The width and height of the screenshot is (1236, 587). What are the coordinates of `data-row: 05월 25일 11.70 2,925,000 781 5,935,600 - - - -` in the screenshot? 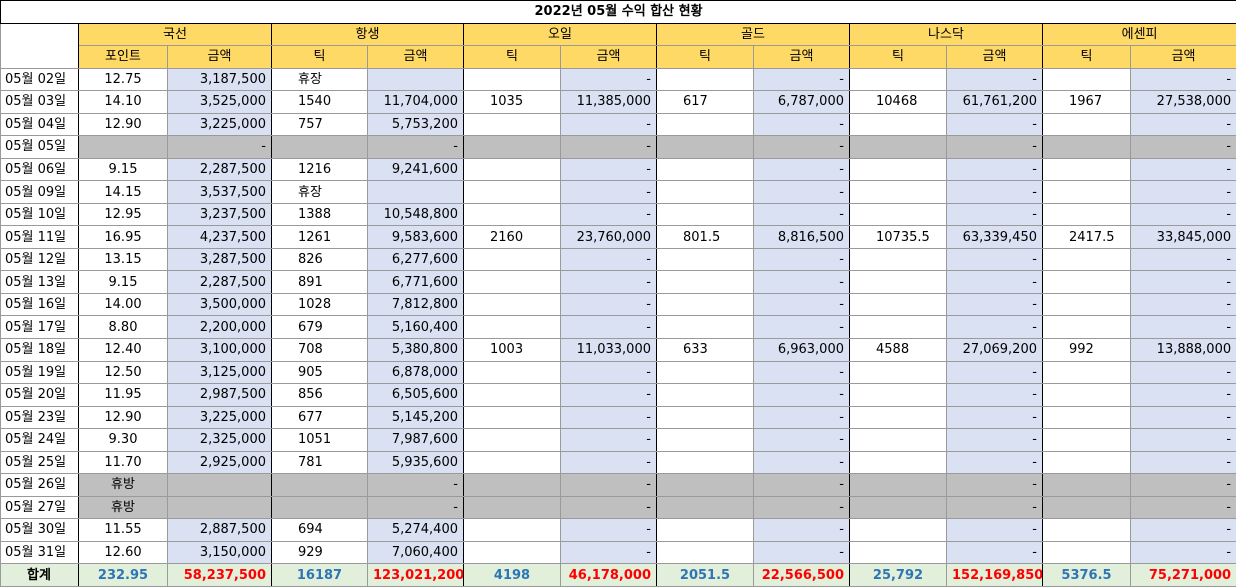 It's located at (618, 462).